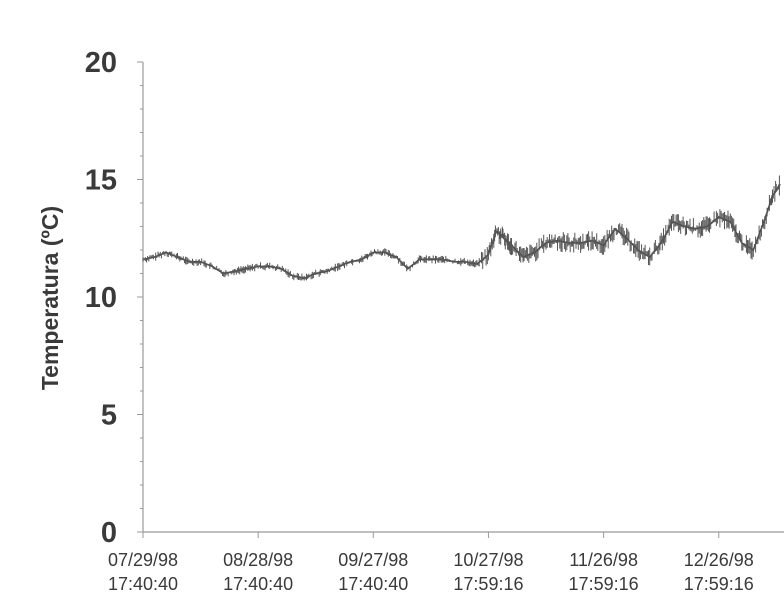 The width and height of the screenshot is (784, 601). I want to click on y-axis-ticks: 0 5 10 15 20, so click(114, 298).